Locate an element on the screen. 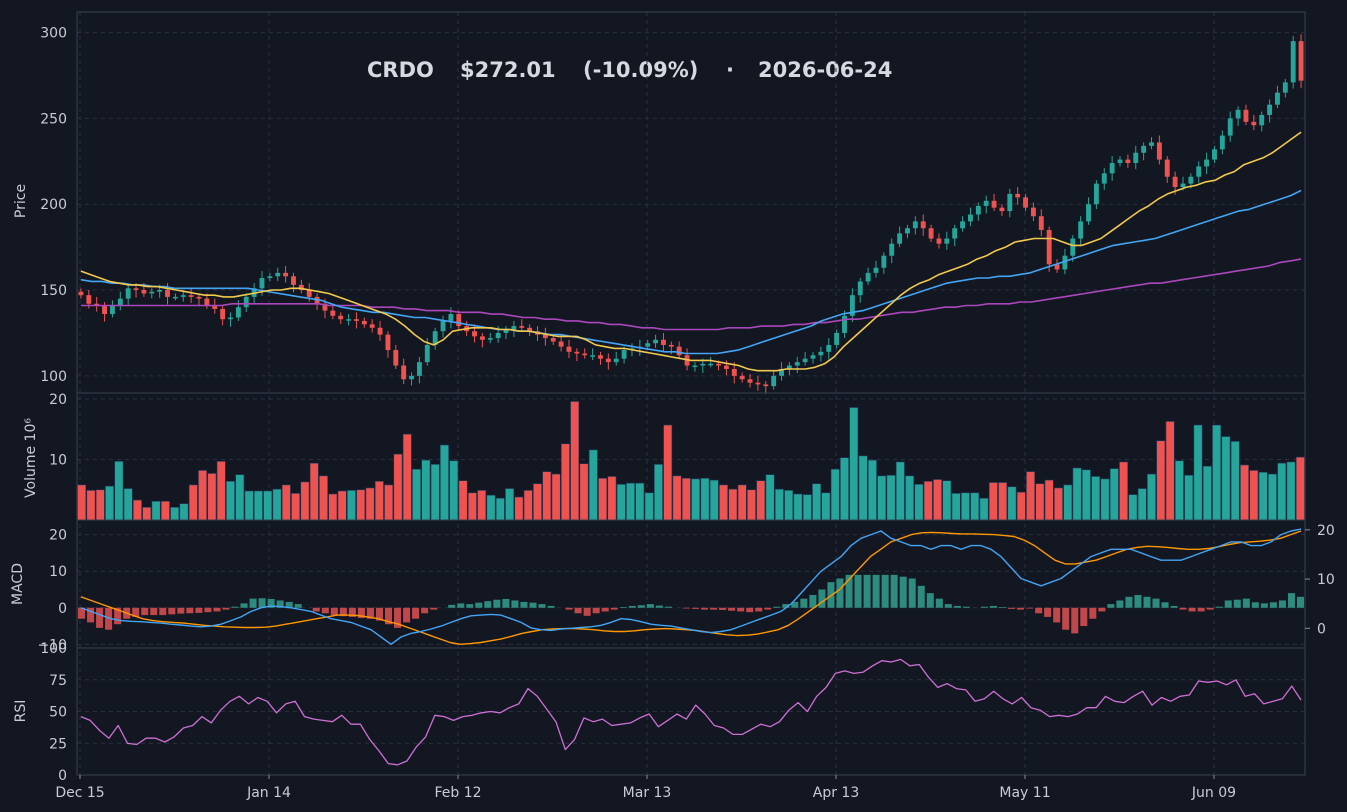 This screenshot has width=1347, height=812. chart-header: CRDO $272.01 (-10.09%) · 2026-06-24 is located at coordinates (629, 70).